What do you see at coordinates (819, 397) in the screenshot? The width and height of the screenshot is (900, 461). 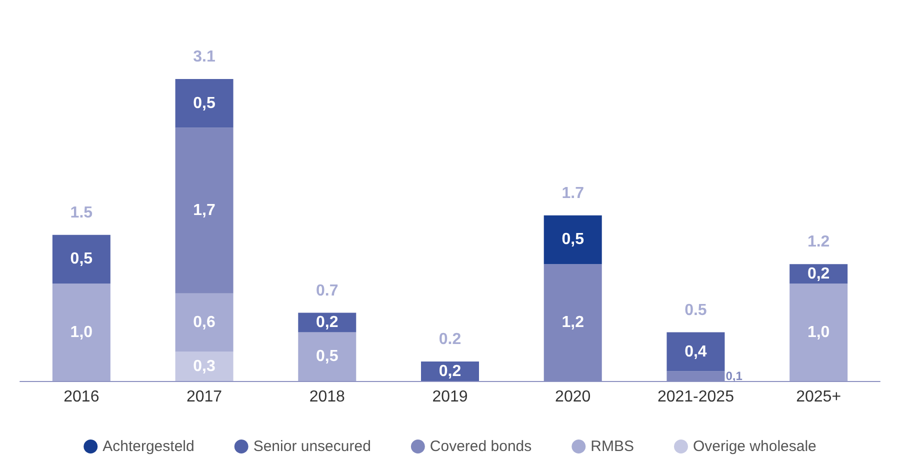 I see `x-tick-label: 2025+` at bounding box center [819, 397].